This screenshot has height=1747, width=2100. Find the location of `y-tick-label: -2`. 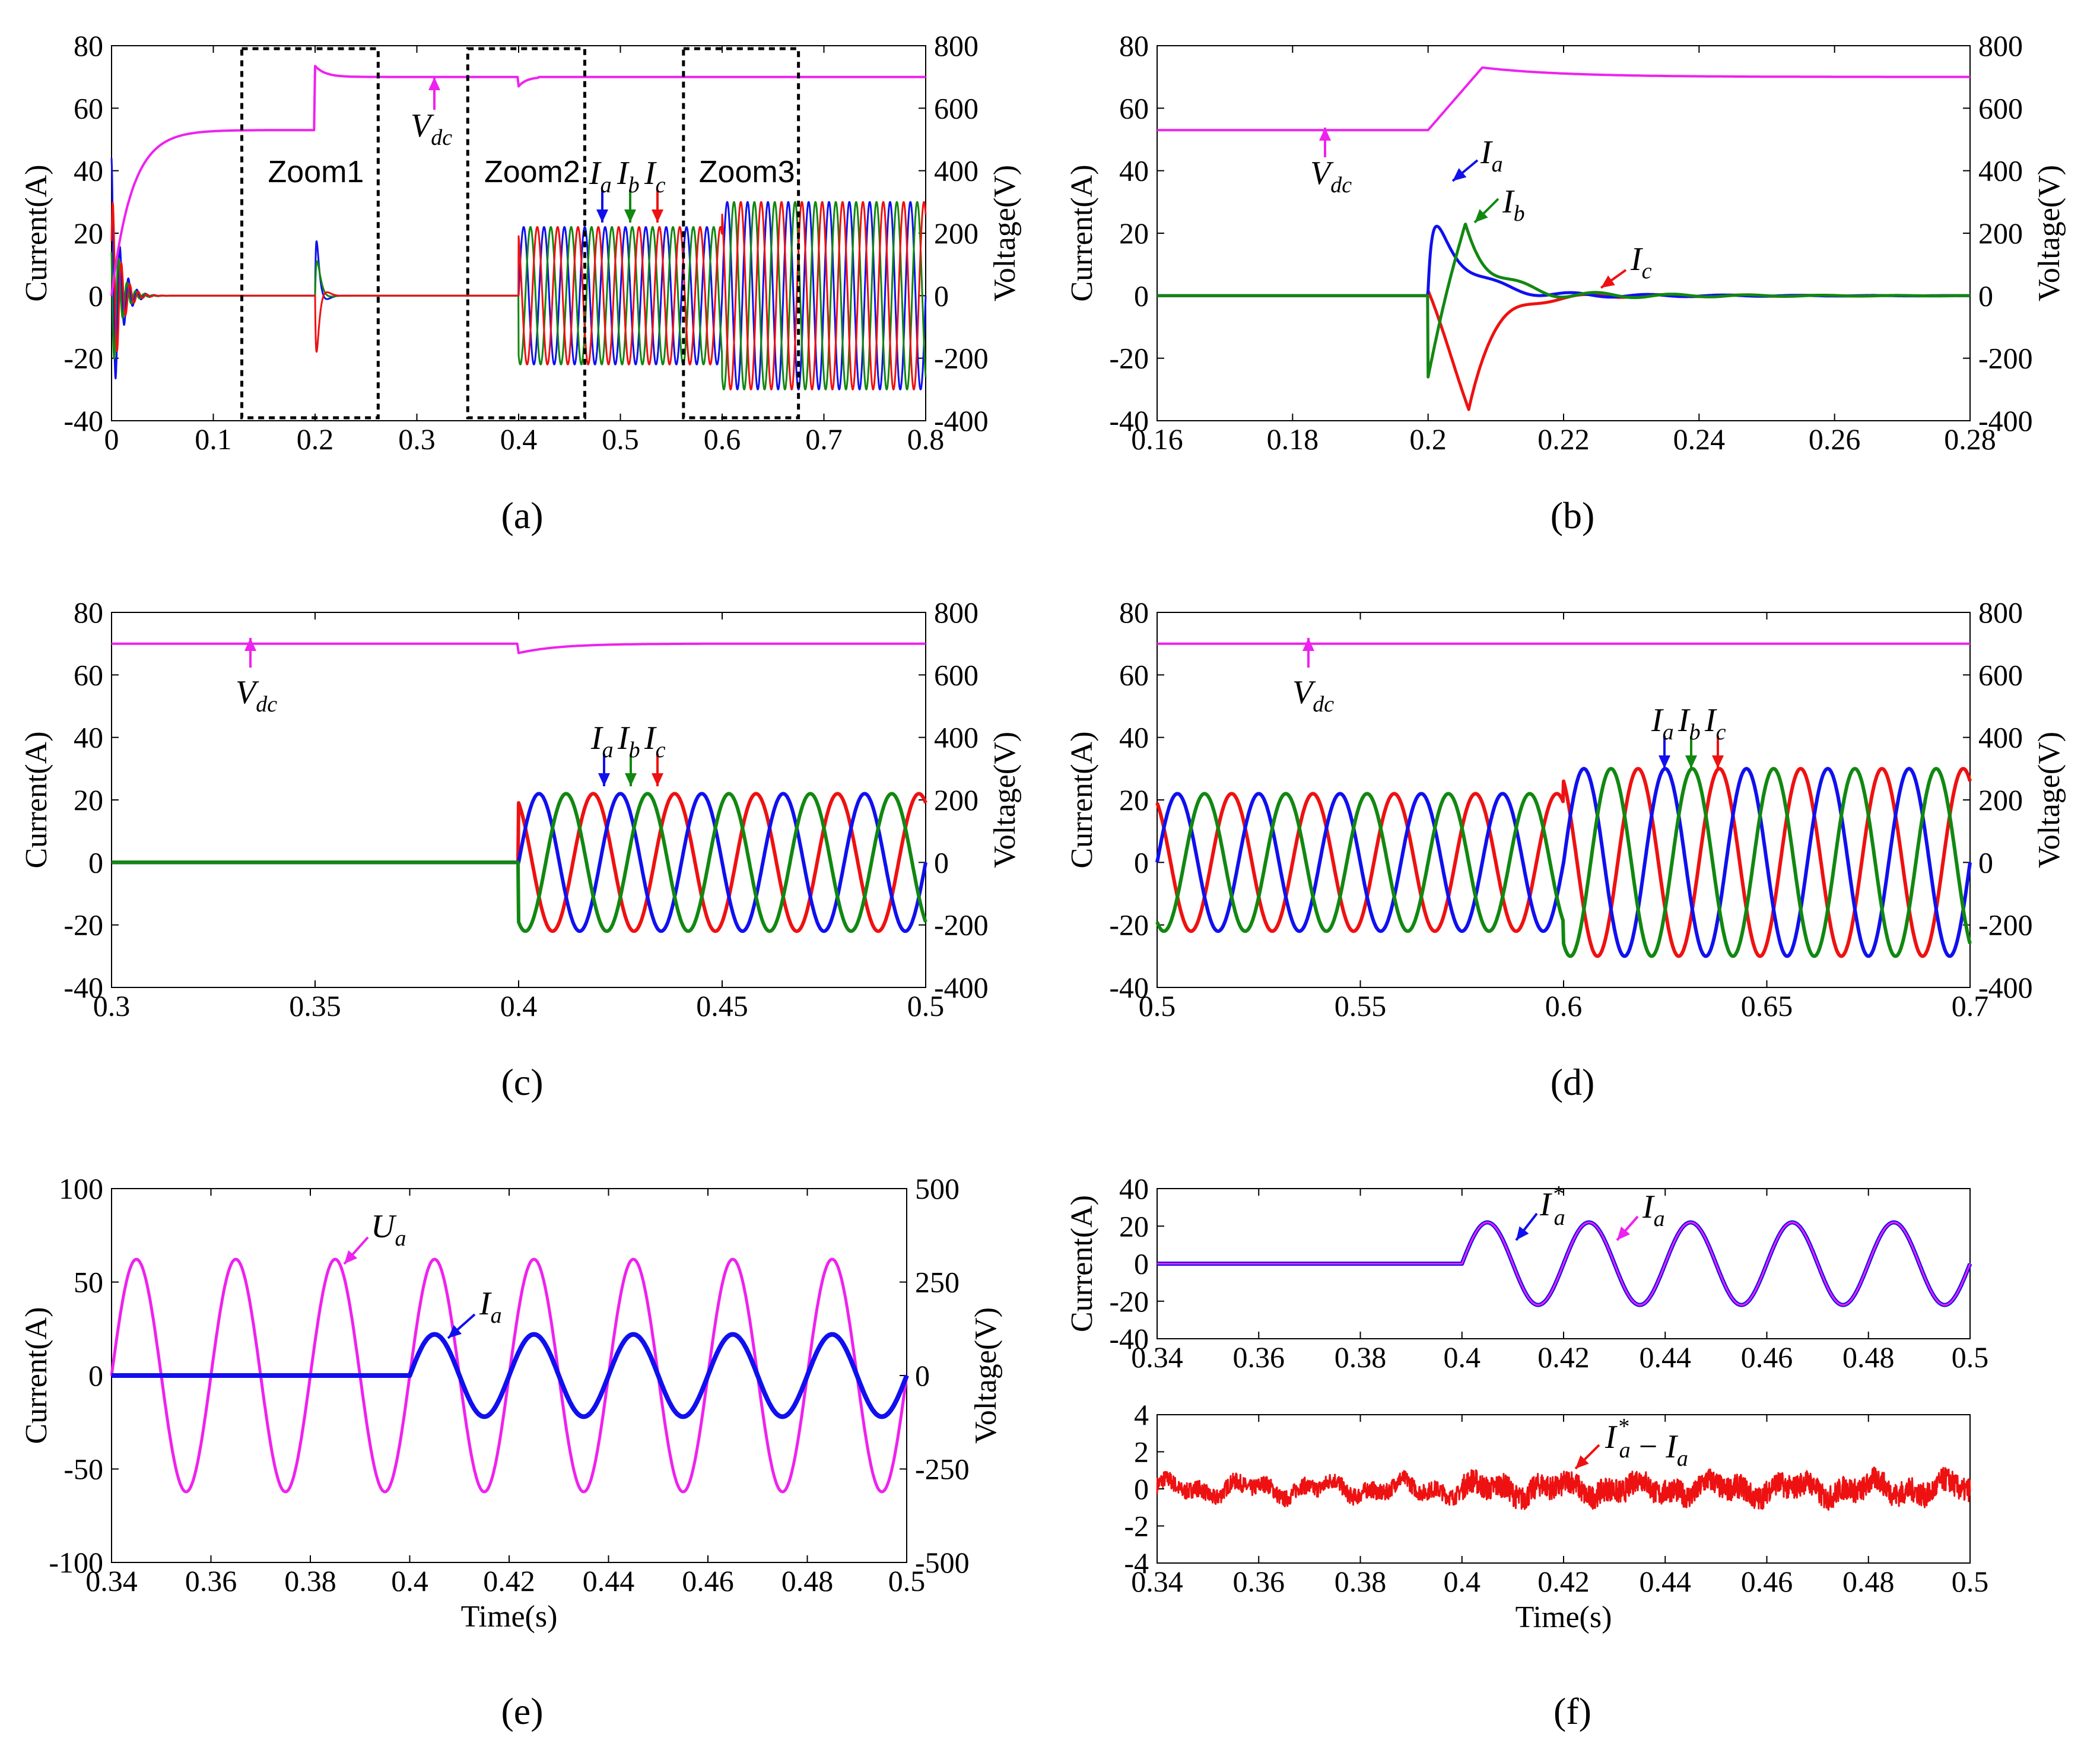

y-tick-label: -2 is located at coordinates (1136, 1526).